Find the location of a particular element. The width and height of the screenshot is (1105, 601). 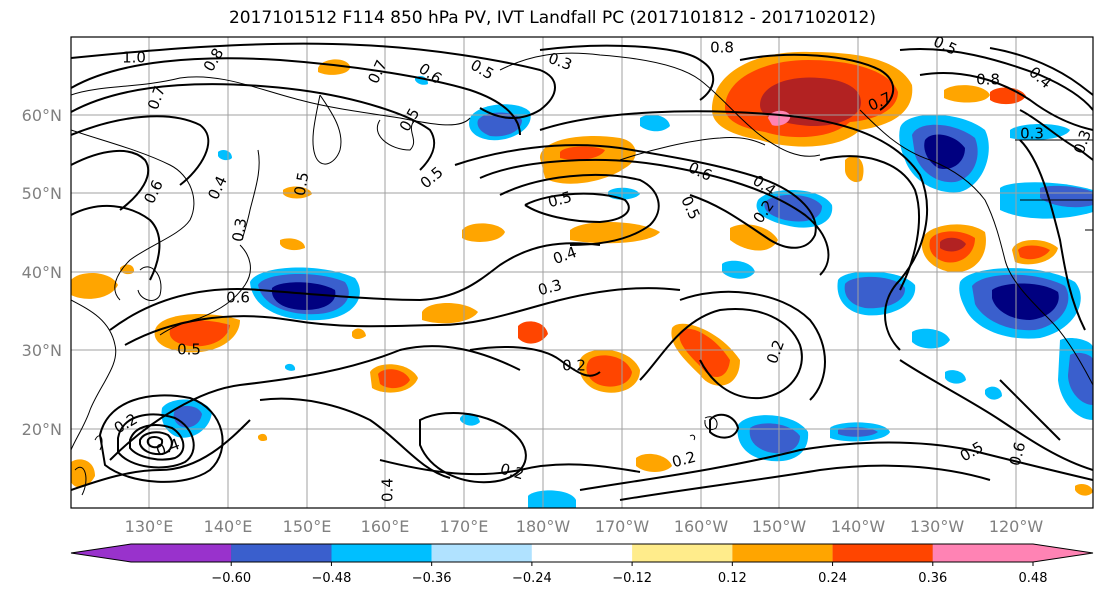

shade-neg-trop5 is located at coordinates (552, 499).